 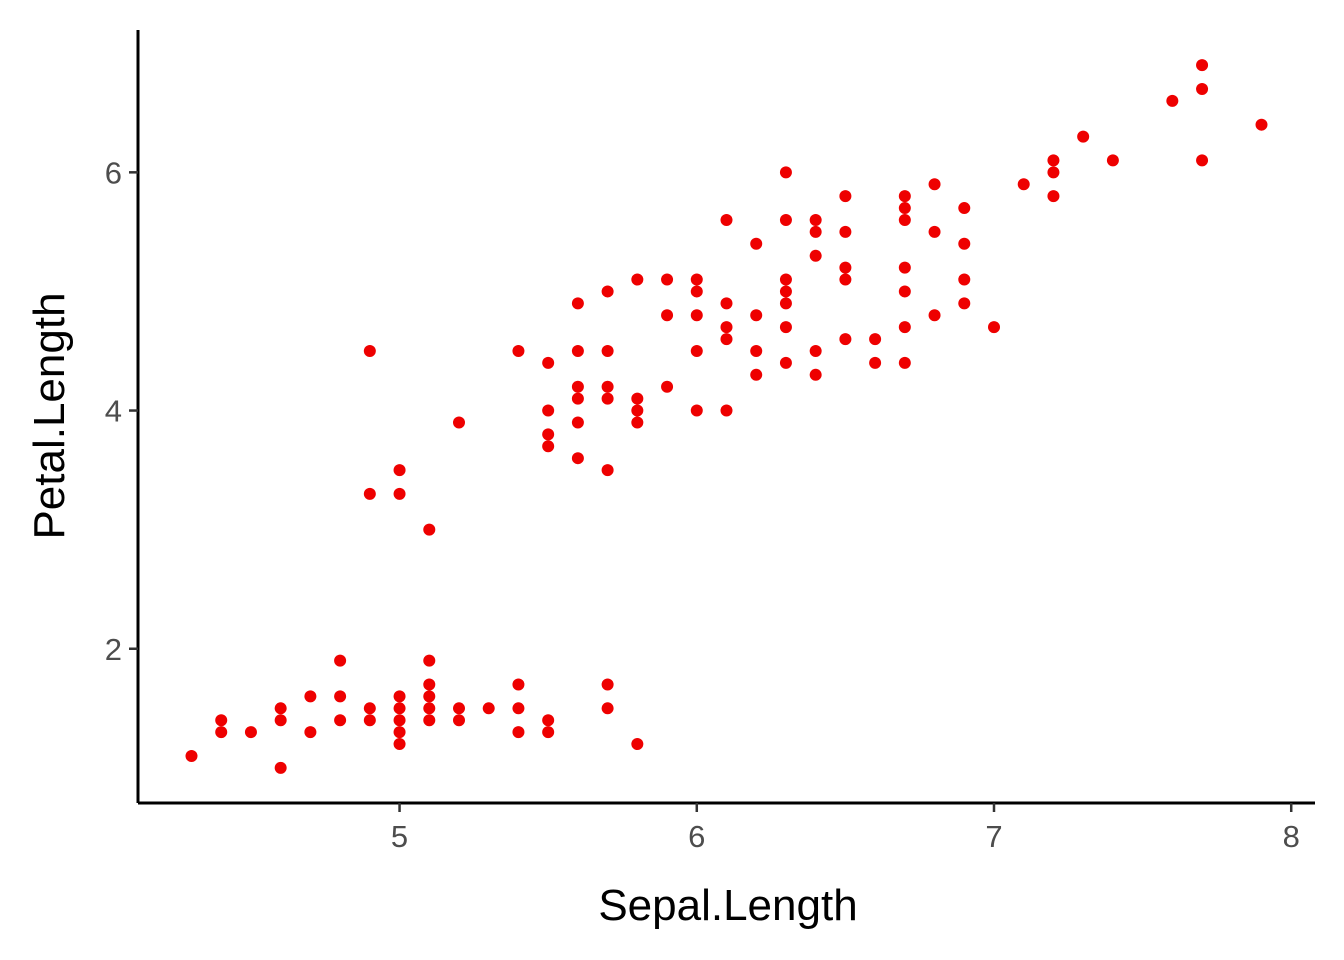 I want to click on y-tick-label: 4, so click(x=113, y=411).